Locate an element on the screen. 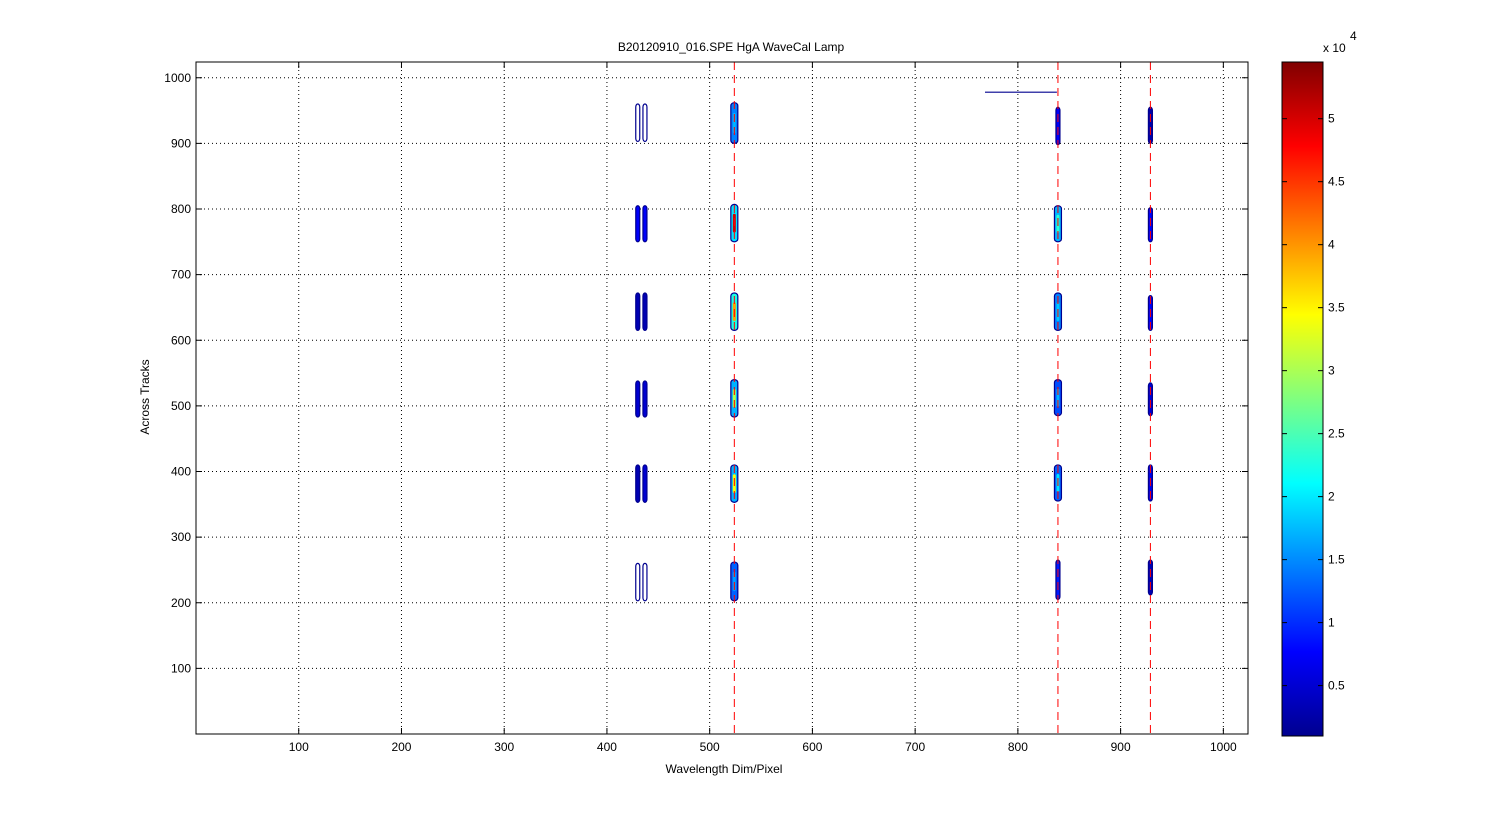  colorbar-tick-label: 4.5 is located at coordinates (1336, 182).